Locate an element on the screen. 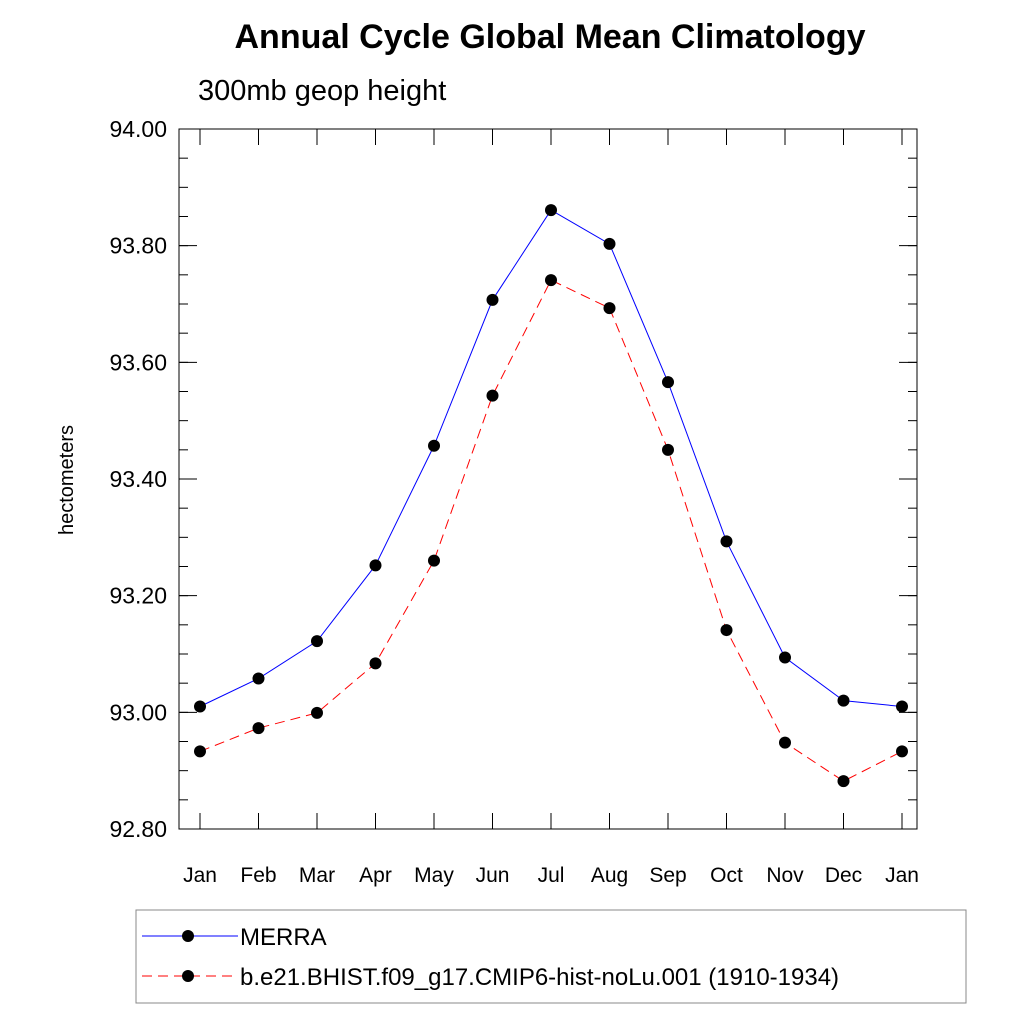 The image size is (1024, 1024). y-tick-label: 93.40 is located at coordinates (138, 479).